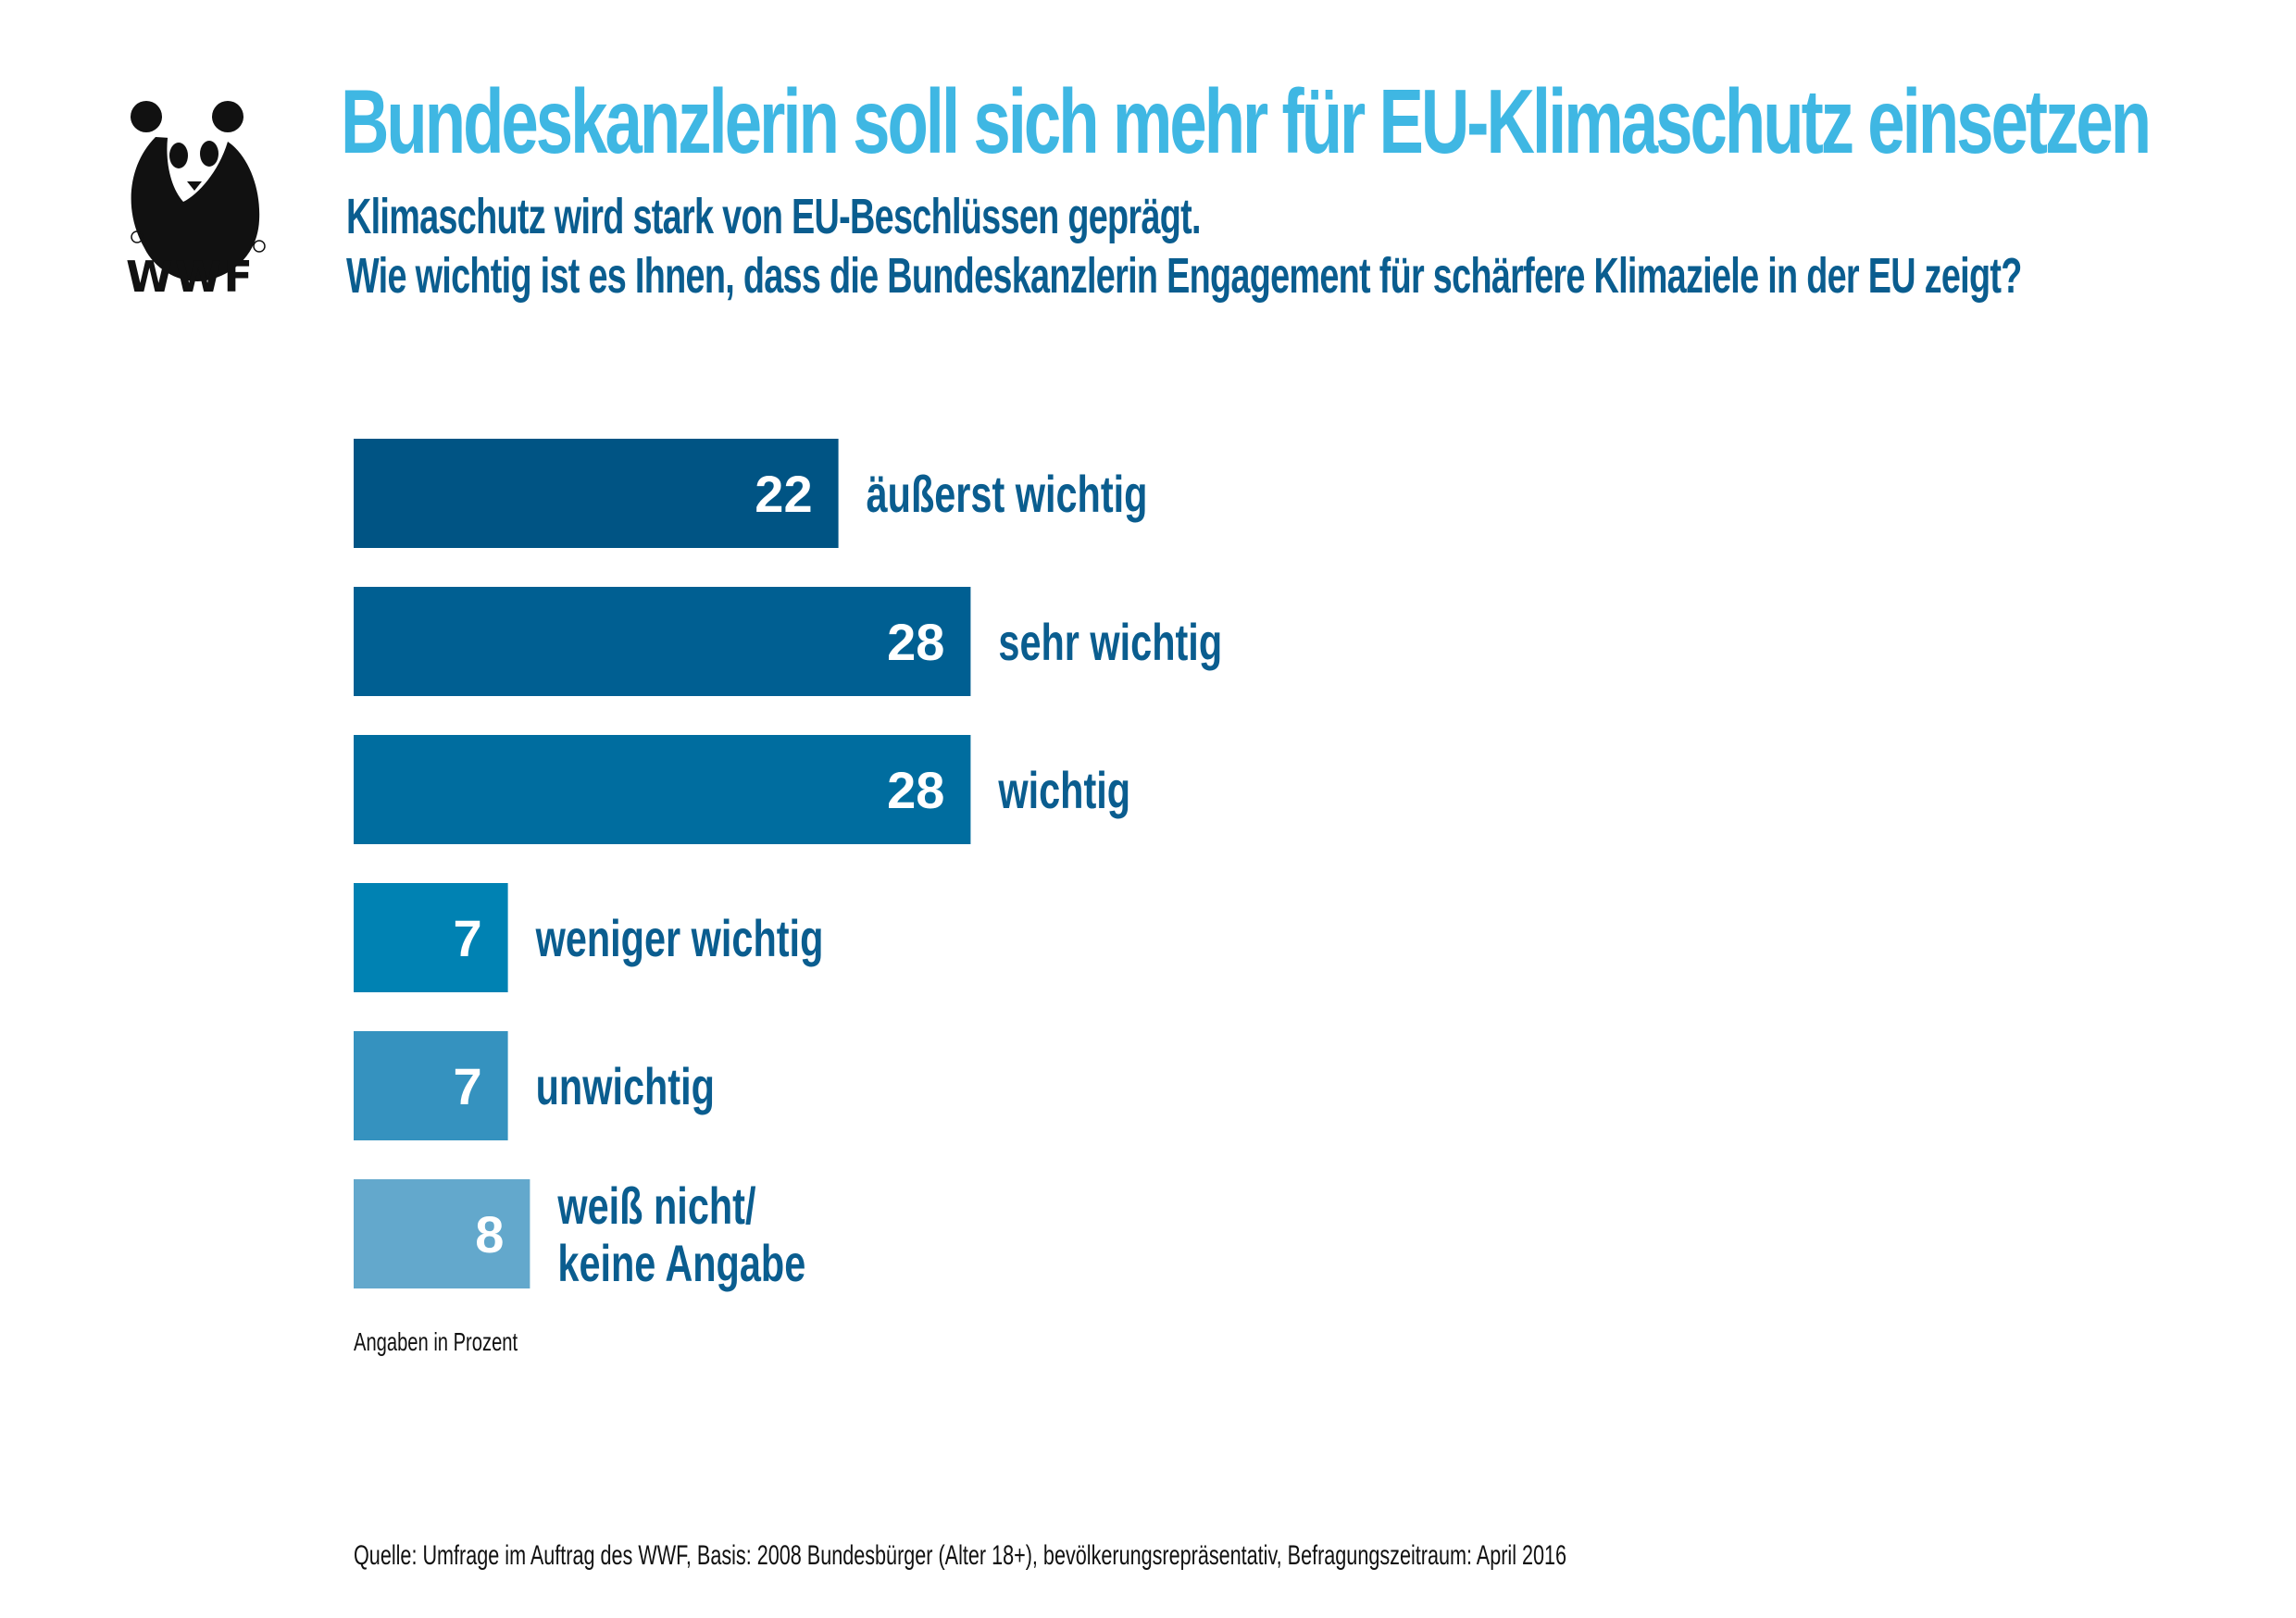  What do you see at coordinates (1008, 495) in the screenshot?
I see `bar-category-label: äußerst wichtig` at bounding box center [1008, 495].